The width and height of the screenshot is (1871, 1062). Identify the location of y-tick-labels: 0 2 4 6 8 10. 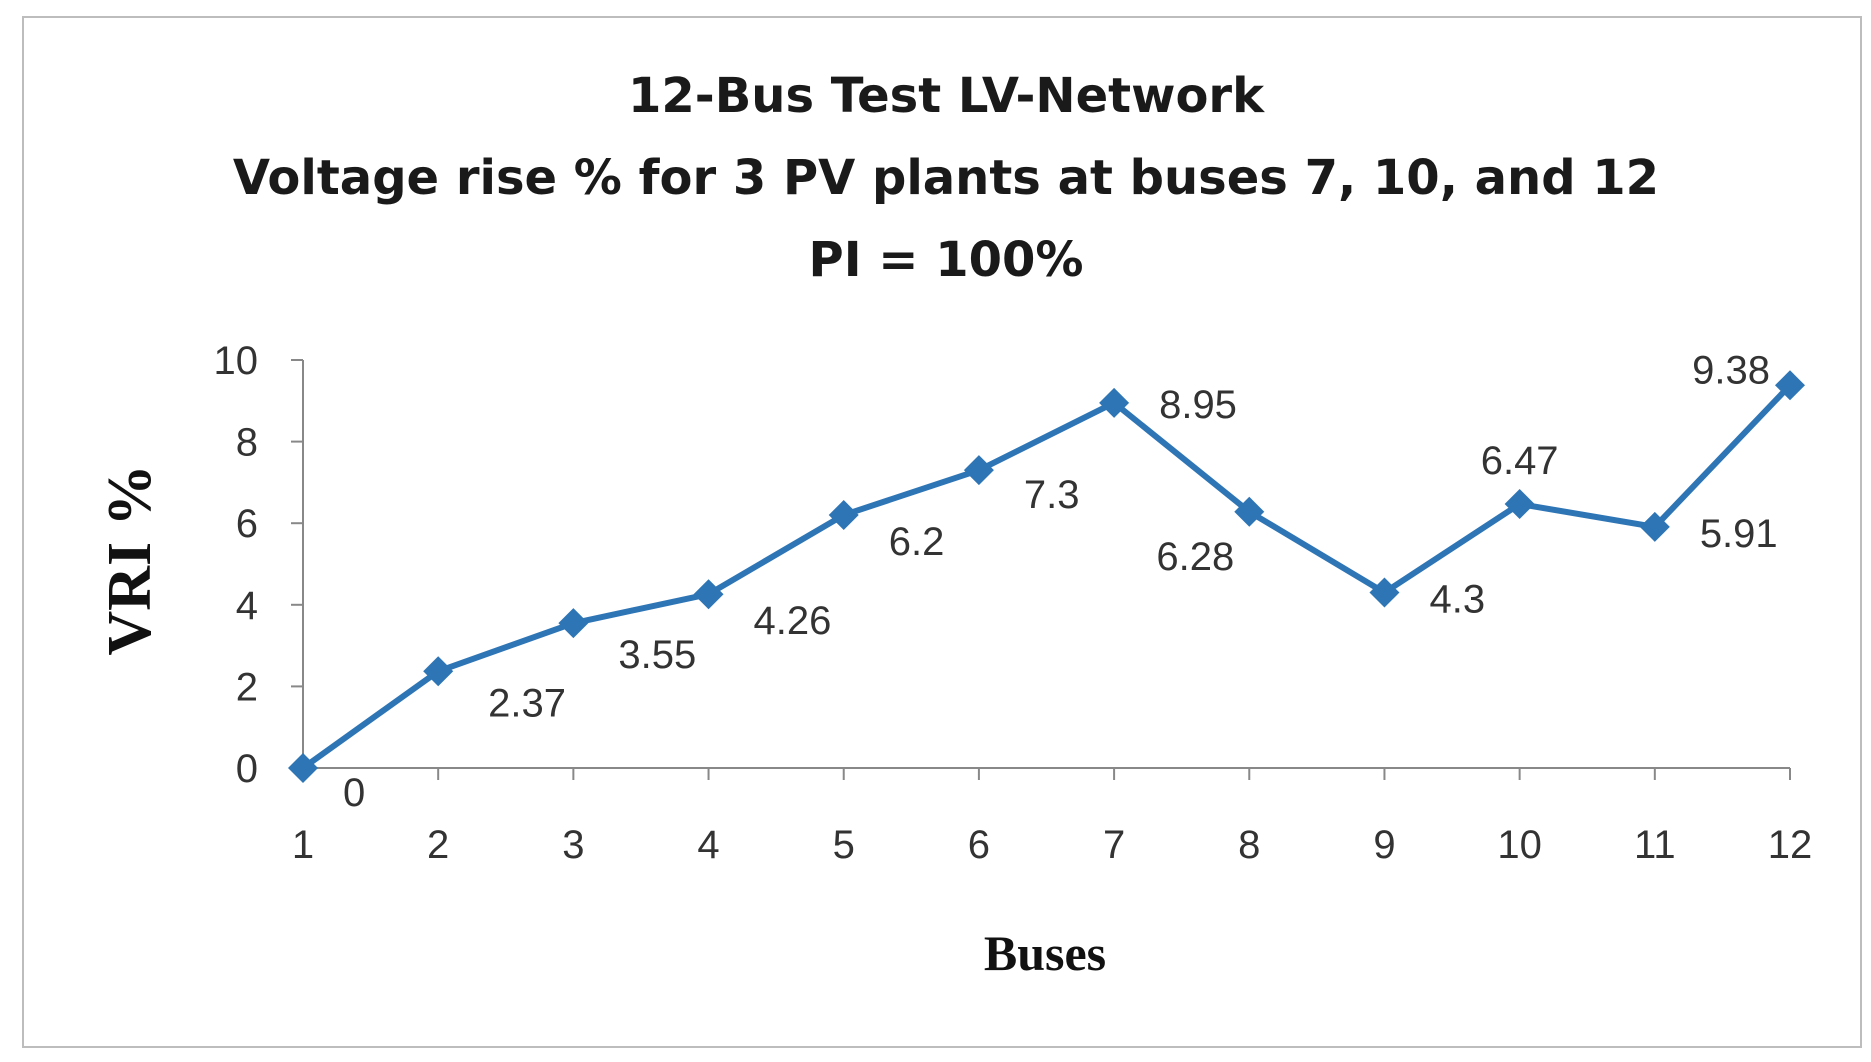
(258, 565).